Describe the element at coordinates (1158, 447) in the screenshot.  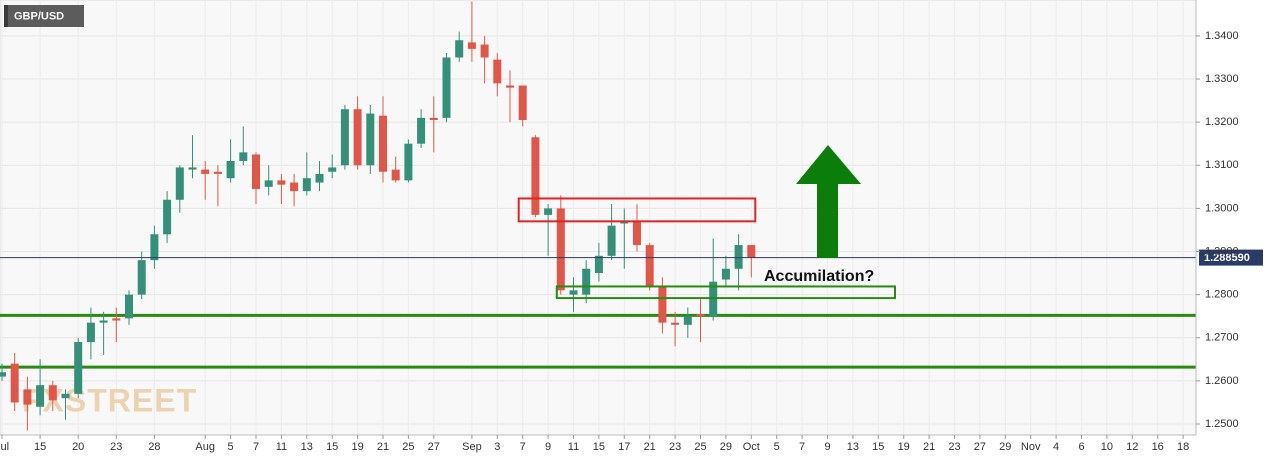
I see `x-tick-label: 16` at that location.